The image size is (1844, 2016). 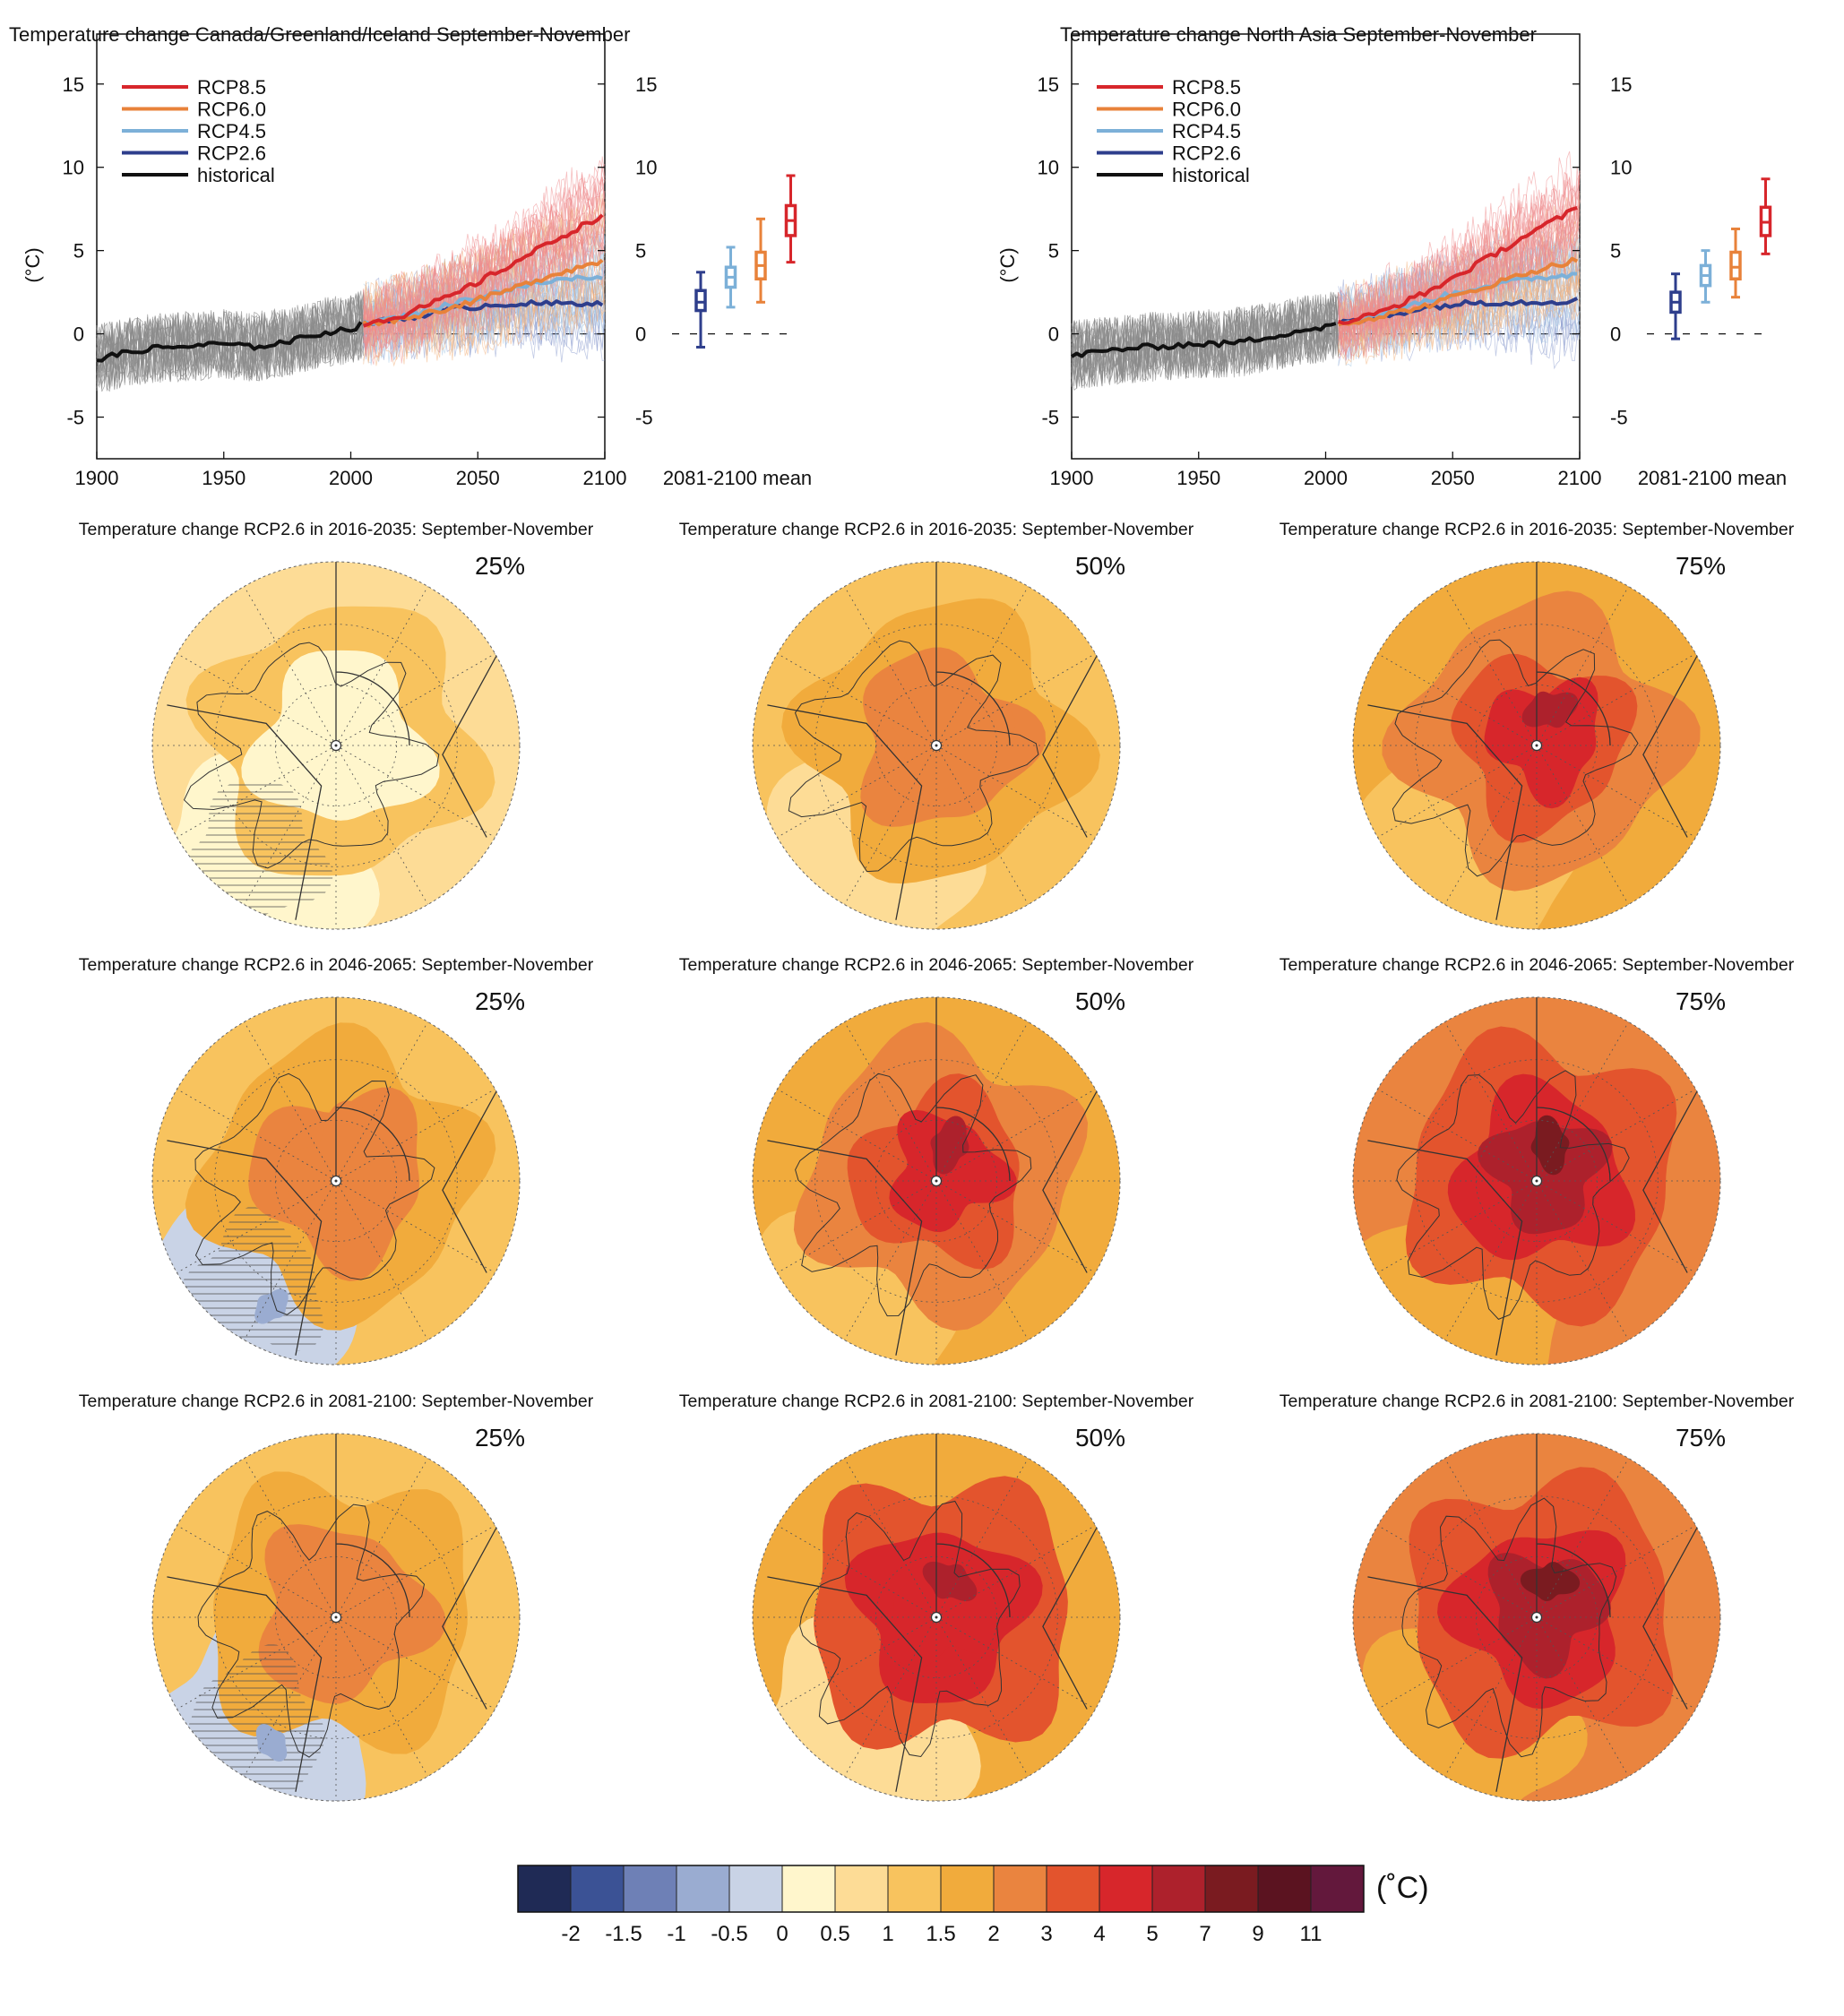 What do you see at coordinates (224, 478) in the screenshot?
I see `x-tick-label: 1950` at bounding box center [224, 478].